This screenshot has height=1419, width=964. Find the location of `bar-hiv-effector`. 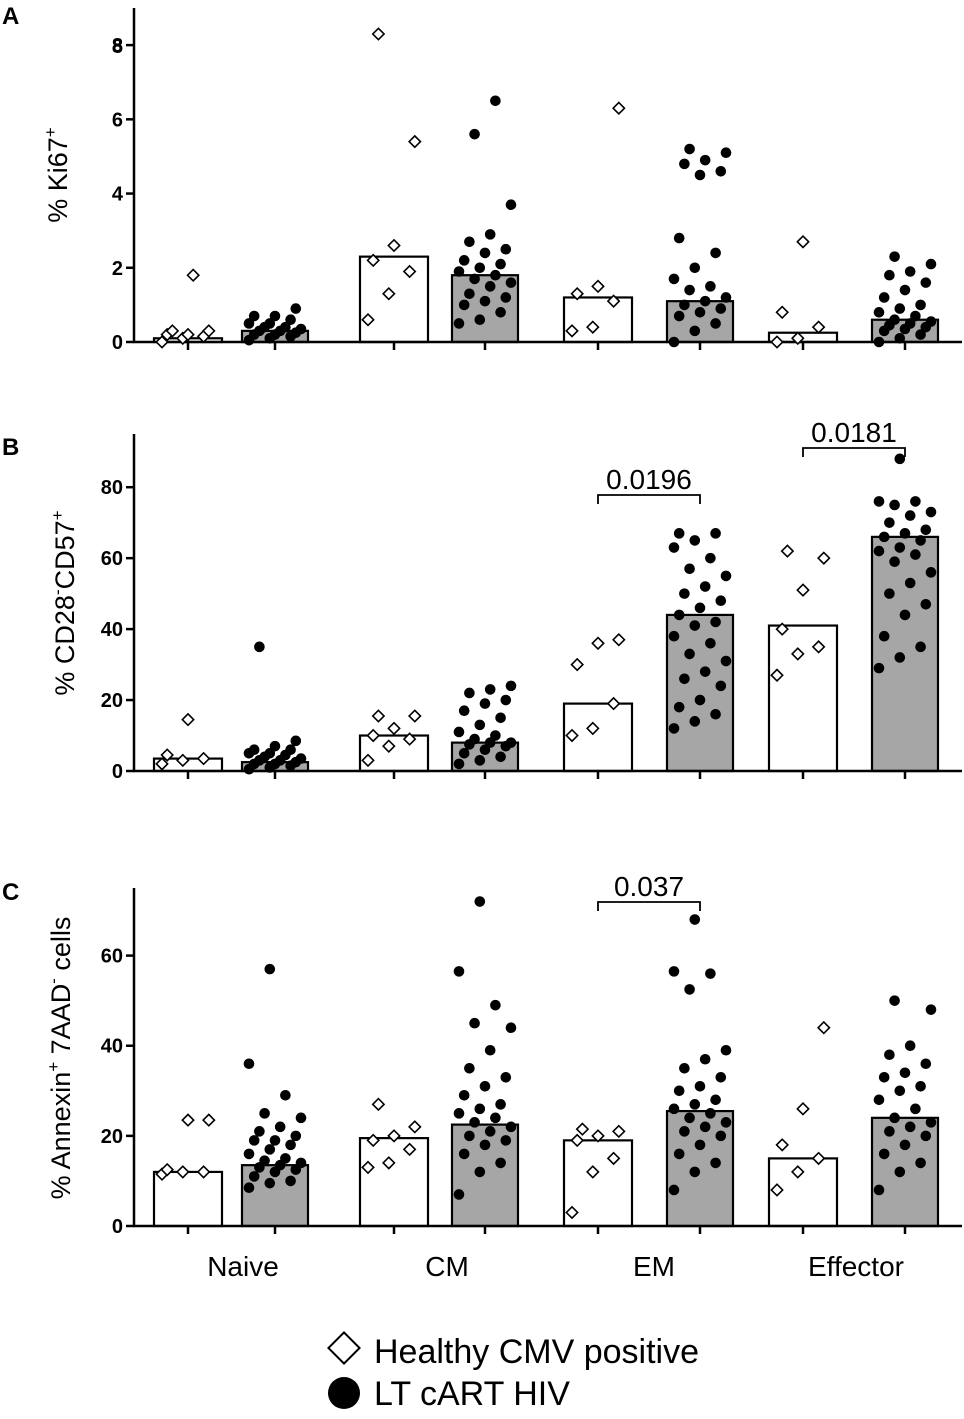

bar-hiv-effector is located at coordinates (905, 654).